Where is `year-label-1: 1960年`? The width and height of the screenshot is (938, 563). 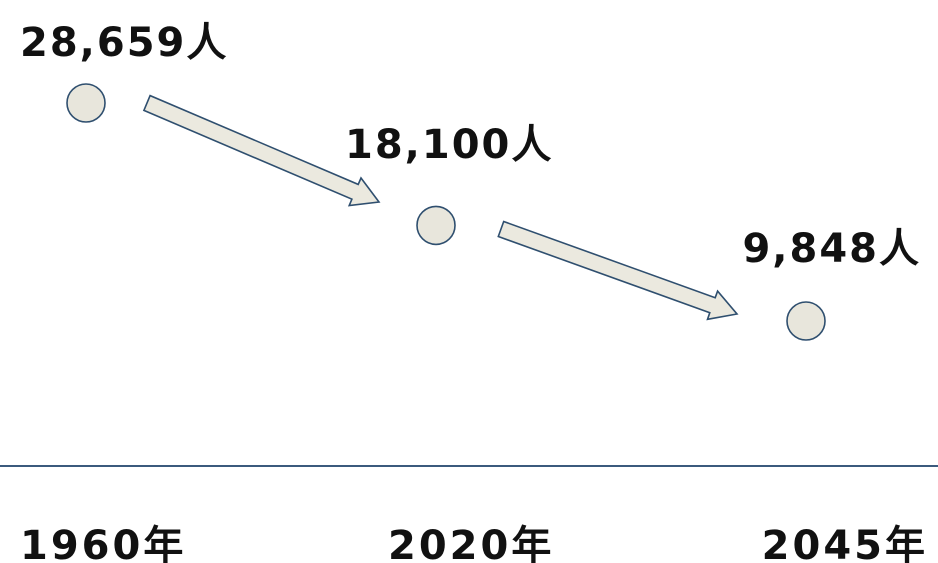
year-label-1: 1960年 is located at coordinates (103, 543).